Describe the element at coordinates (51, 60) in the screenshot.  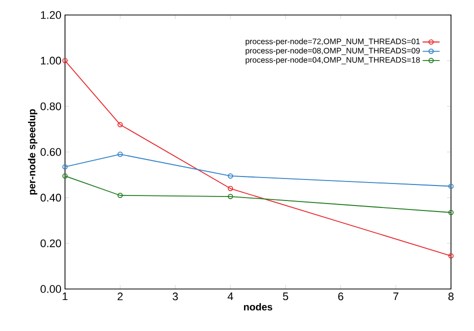
I see `y-tick-label: 1.00` at that location.